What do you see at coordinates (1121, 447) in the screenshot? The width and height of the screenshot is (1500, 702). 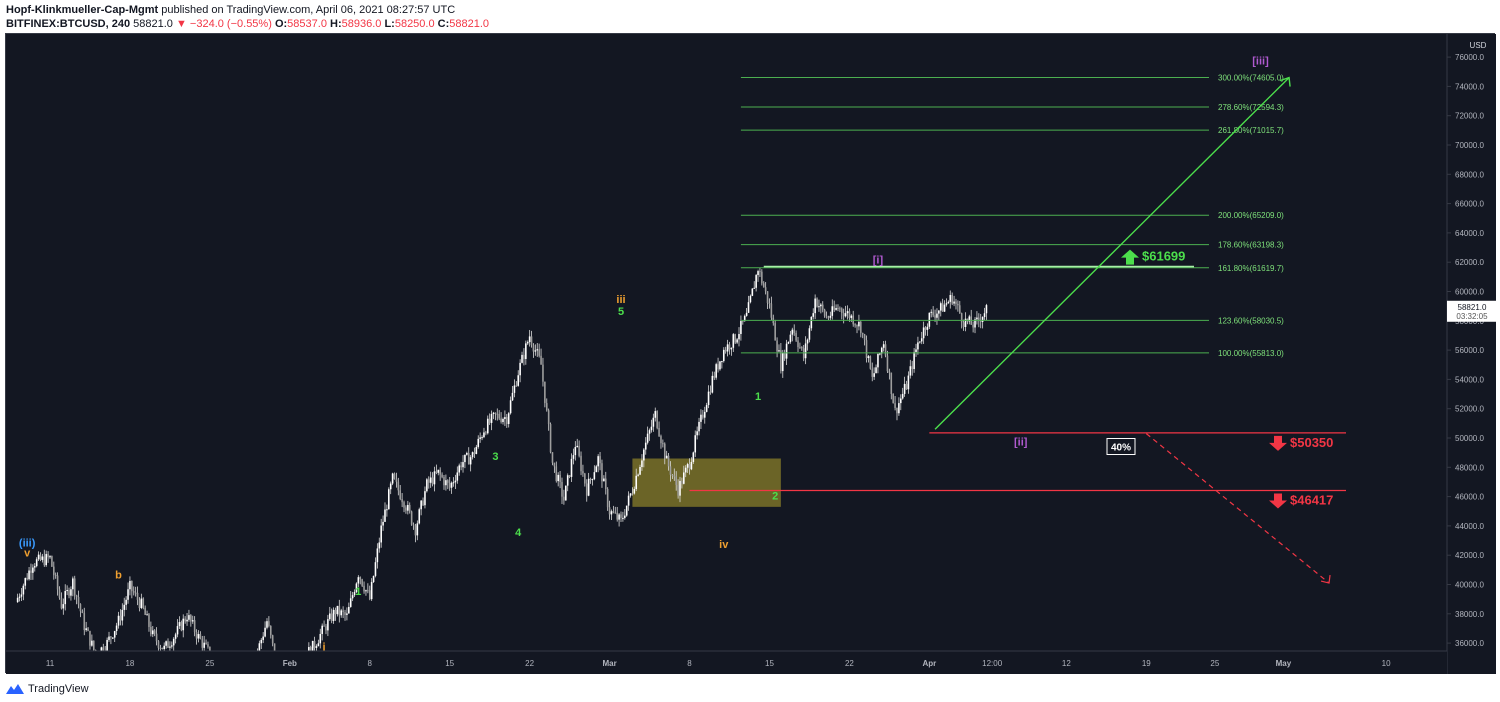 I see `percent-box` at bounding box center [1121, 447].